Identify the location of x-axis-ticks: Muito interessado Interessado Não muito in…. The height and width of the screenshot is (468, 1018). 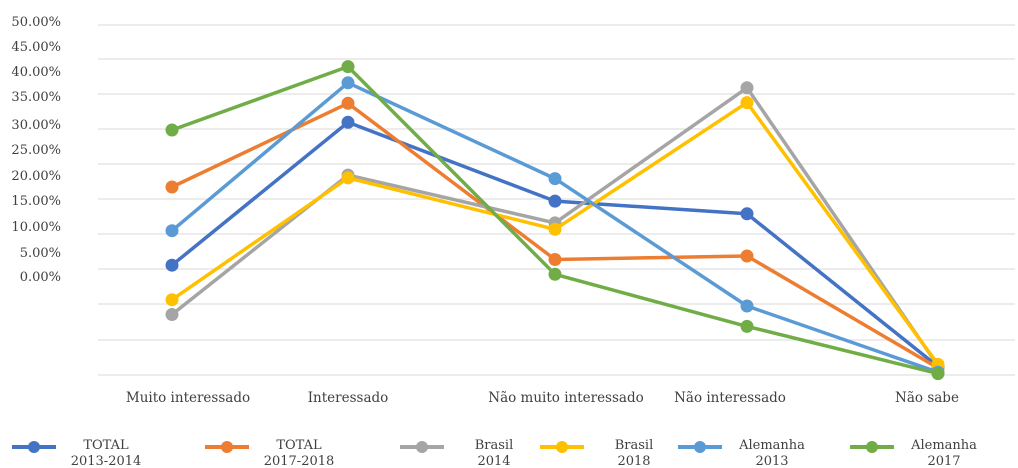
(542, 398).